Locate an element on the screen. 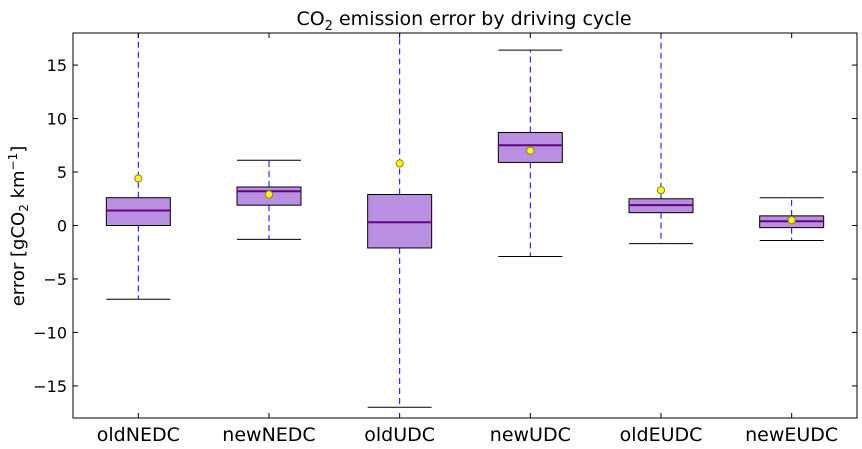 Image resolution: width=862 pixels, height=449 pixels. y-tick-label: 0 is located at coordinates (62, 226).